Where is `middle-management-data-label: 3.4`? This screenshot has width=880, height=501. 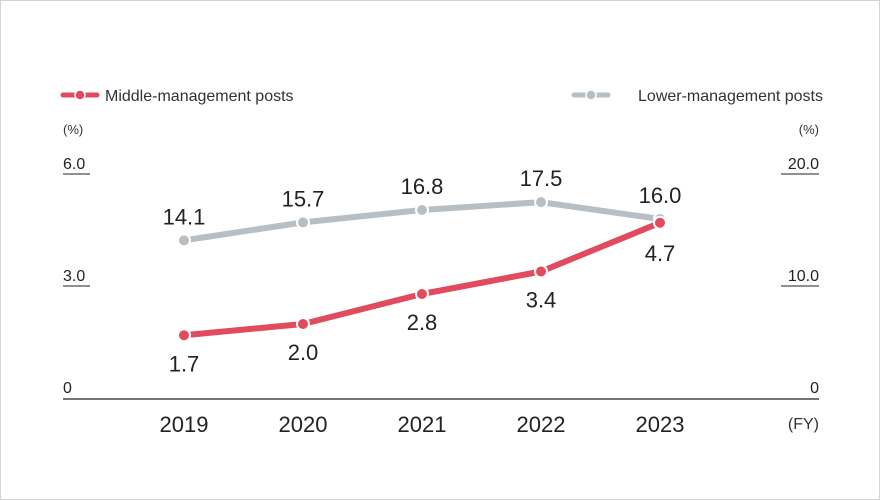 middle-management-data-label: 3.4 is located at coordinates (541, 300).